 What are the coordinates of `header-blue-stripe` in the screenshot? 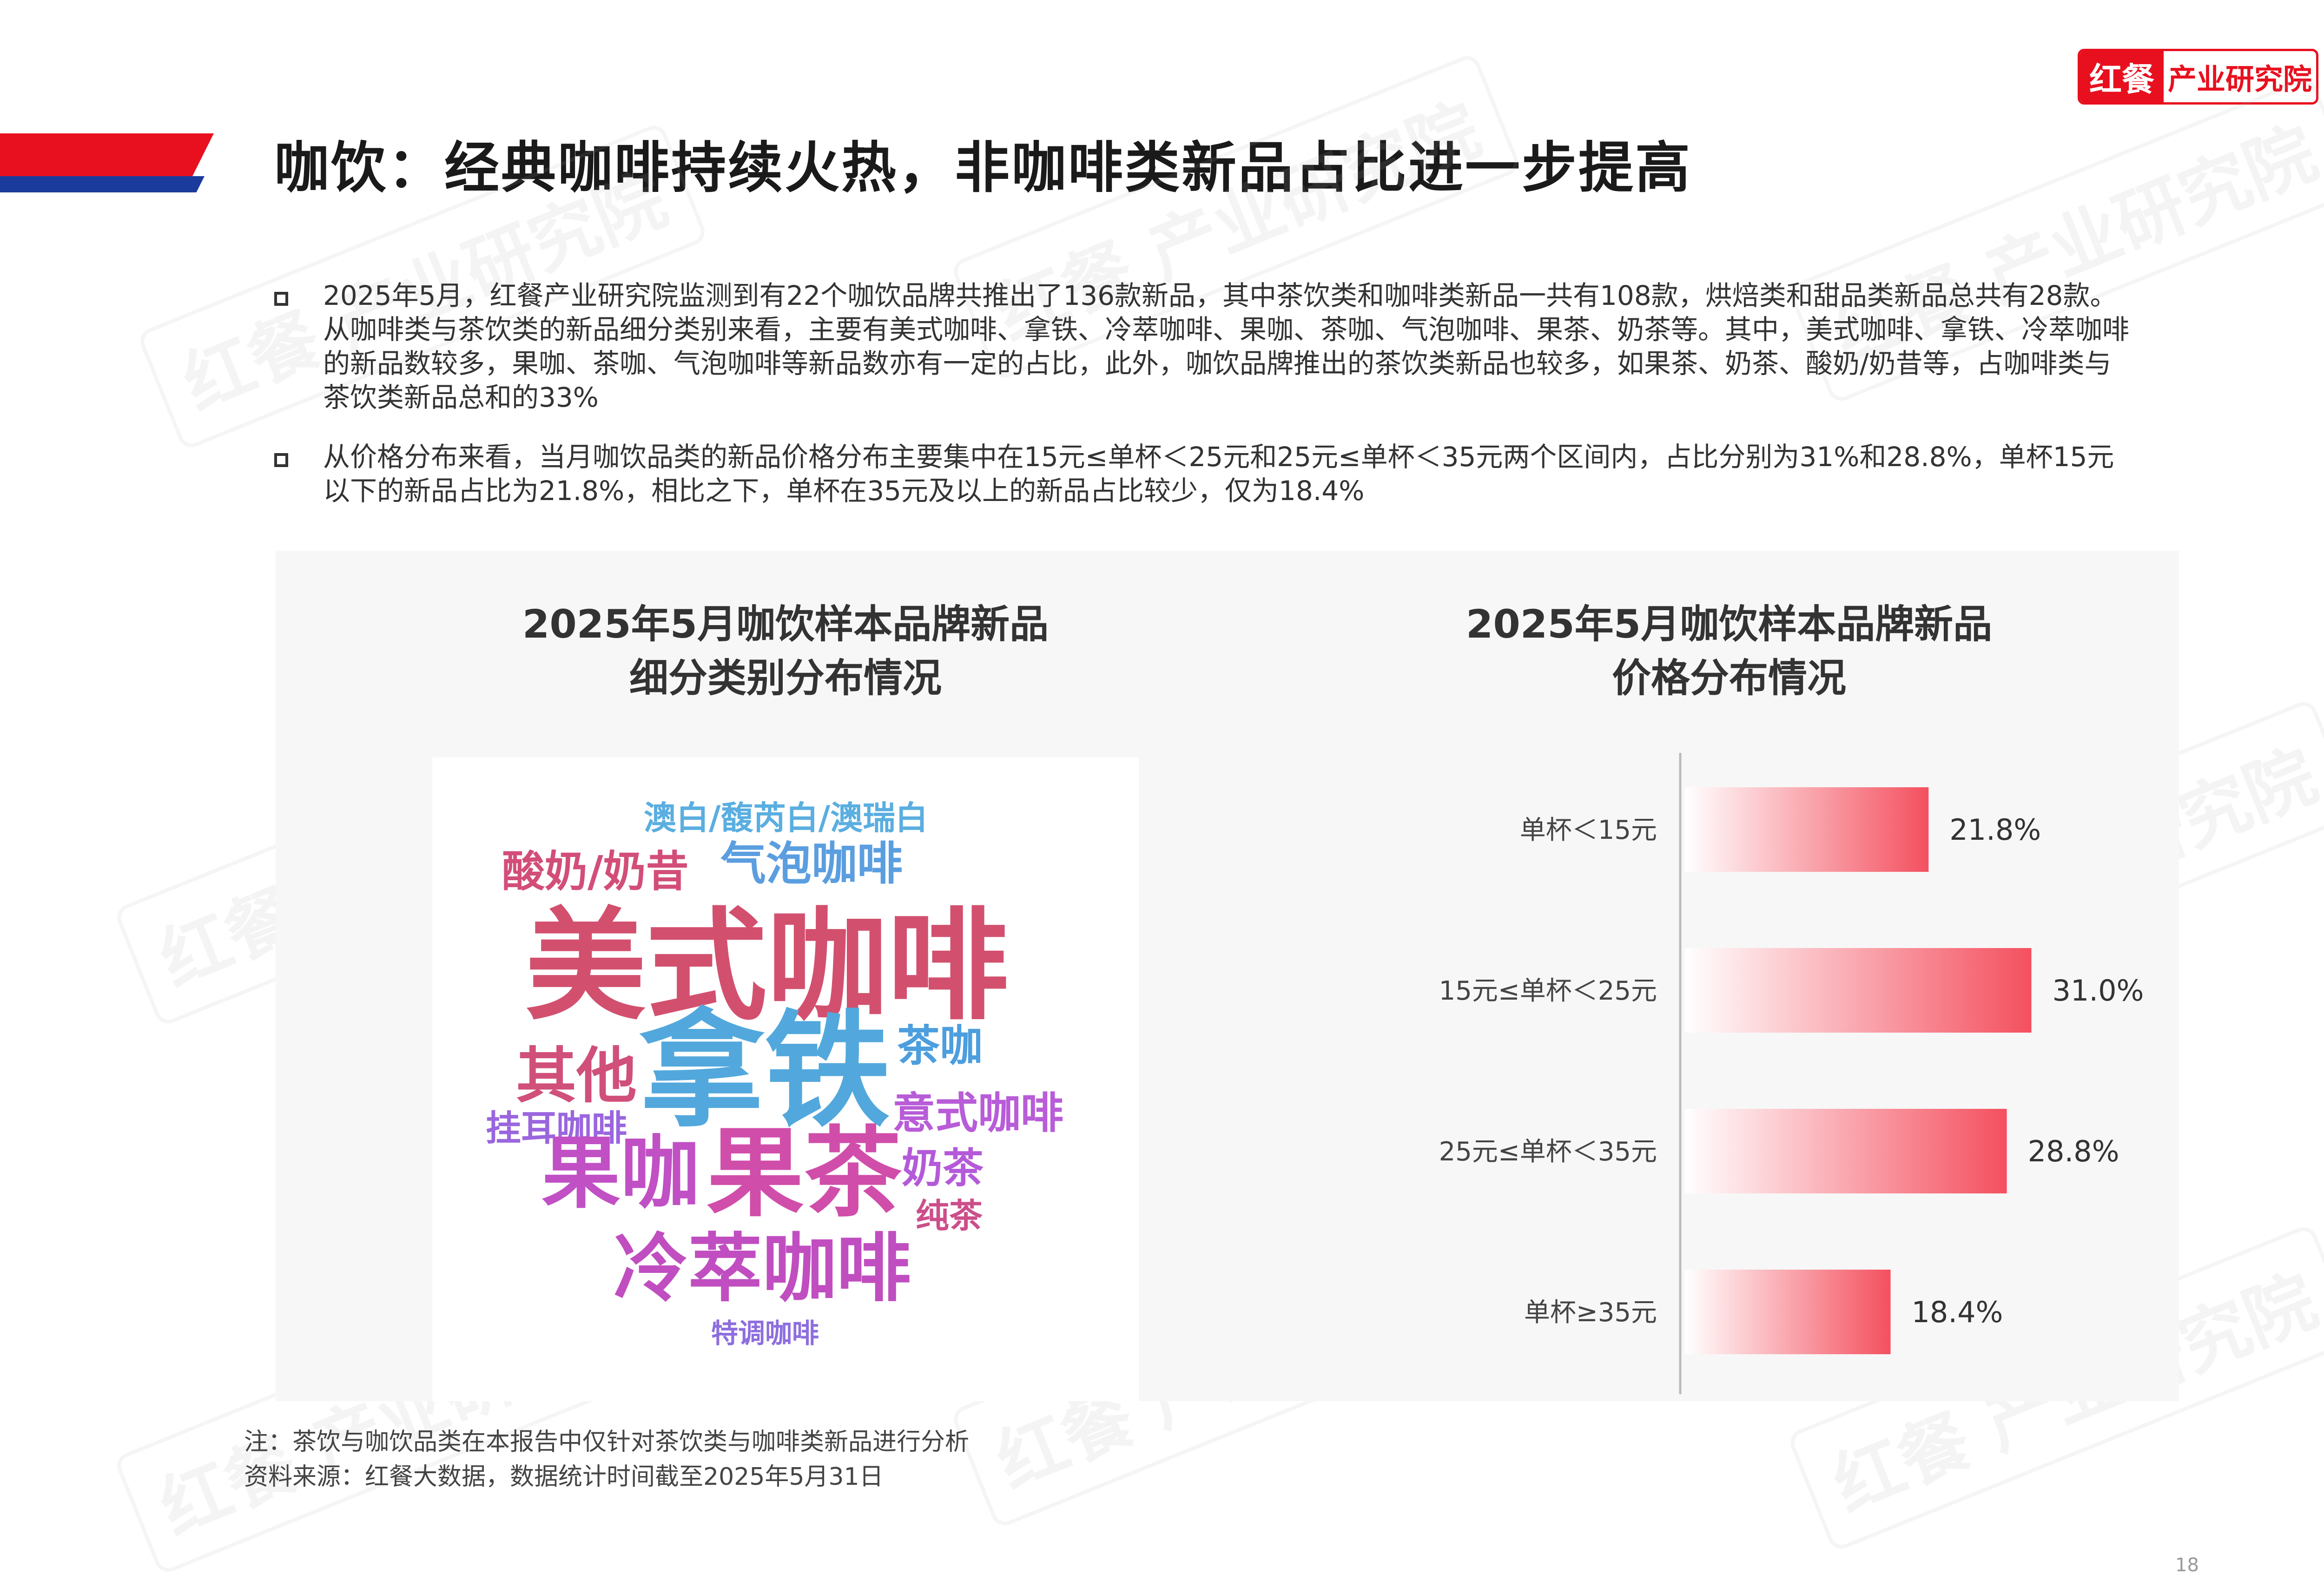 It's located at (102, 184).